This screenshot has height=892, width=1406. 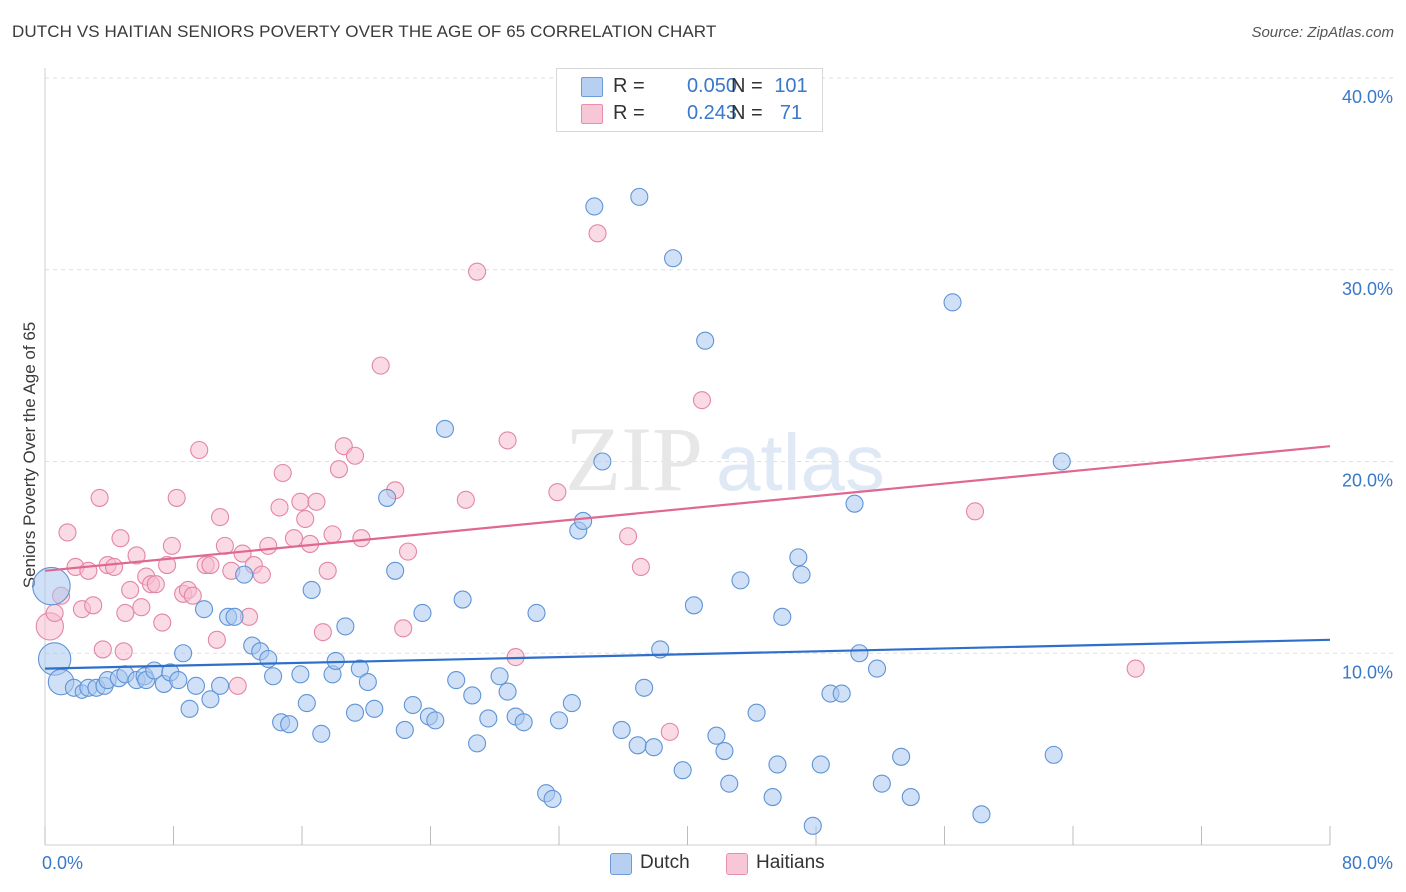 I want to click on haitian-trend-line, so click(x=687, y=508).